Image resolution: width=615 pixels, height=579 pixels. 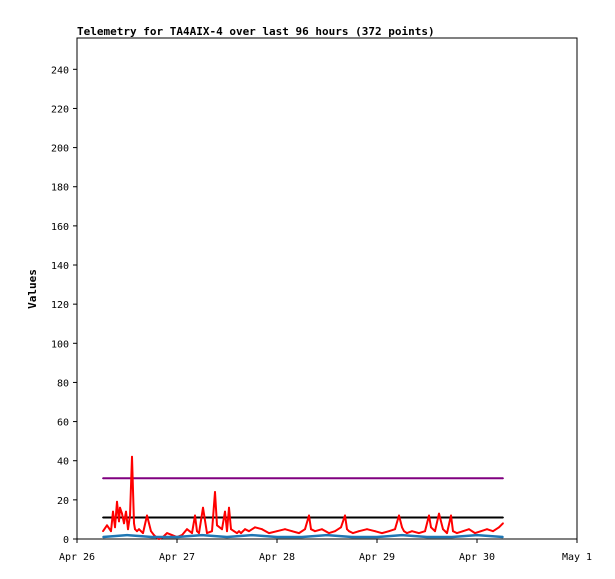 What do you see at coordinates (60, 188) in the screenshot?
I see `y-tick-label: 180` at bounding box center [60, 188].